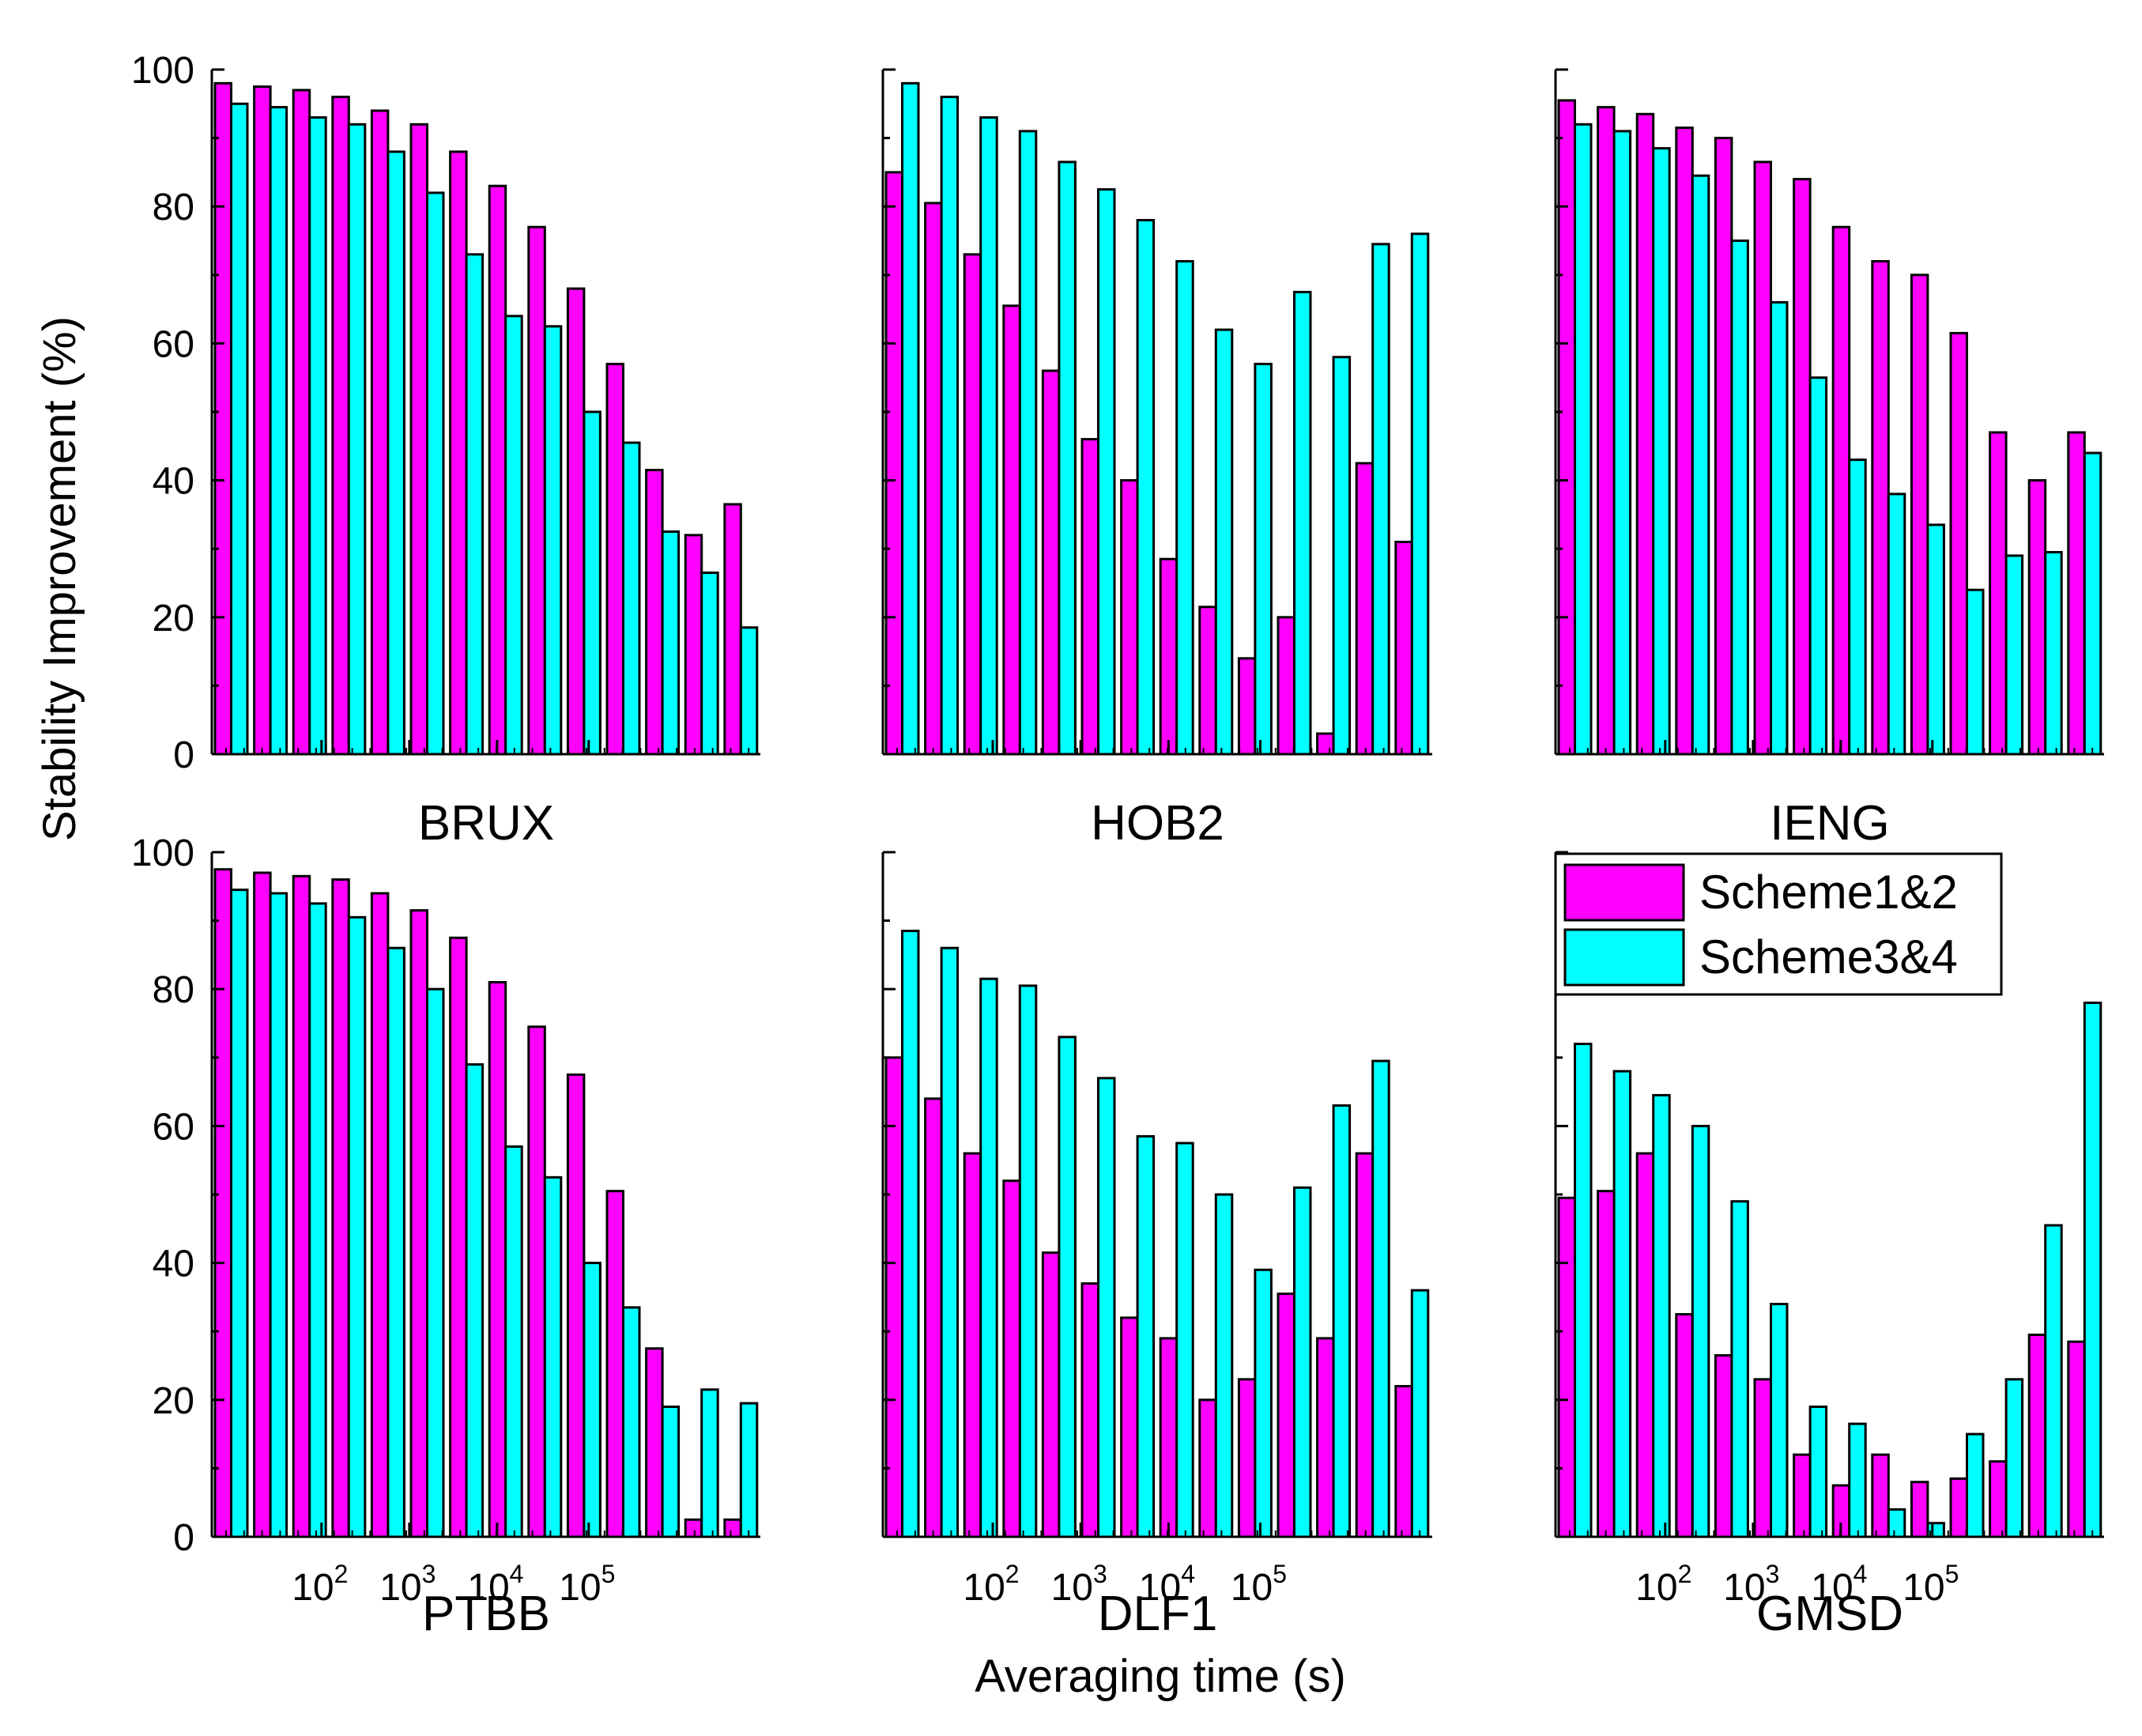  I want to click on y-tick-label-brux-0: 0, so click(183, 755).